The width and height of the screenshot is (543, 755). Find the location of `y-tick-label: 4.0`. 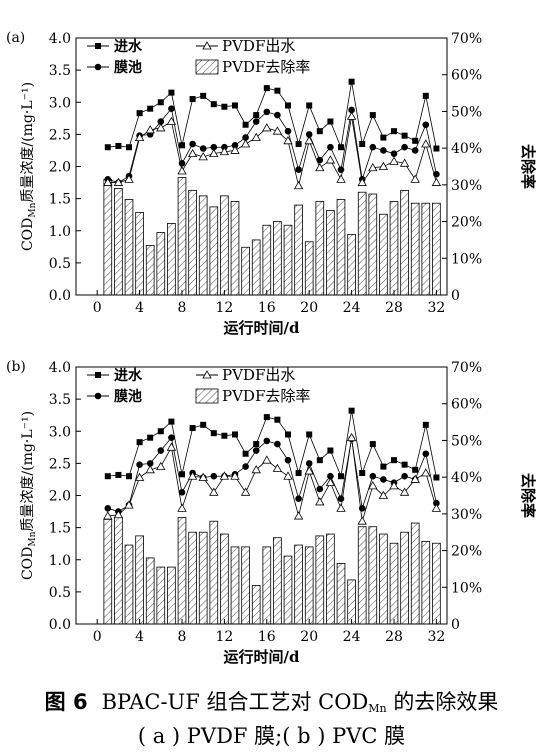

y-tick-label: 4.0 is located at coordinates (60, 39).